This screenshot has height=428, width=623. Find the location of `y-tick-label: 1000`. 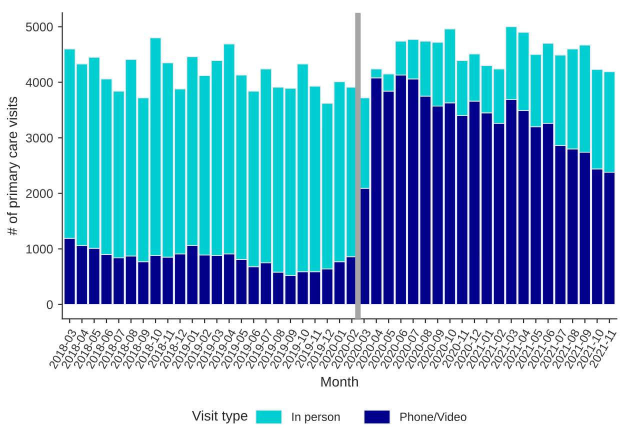

y-tick-label: 1000 is located at coordinates (39, 249).